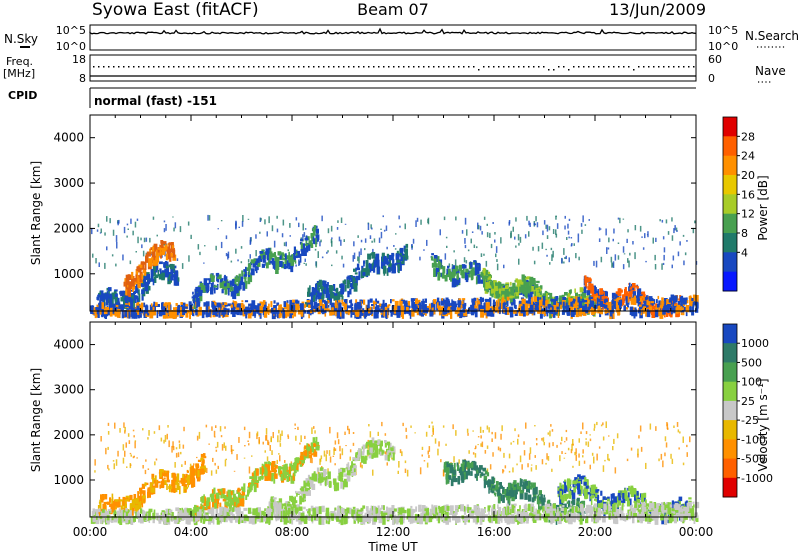  What do you see at coordinates (730, 204) in the screenshot?
I see `colorbar-segment` at bounding box center [730, 204].